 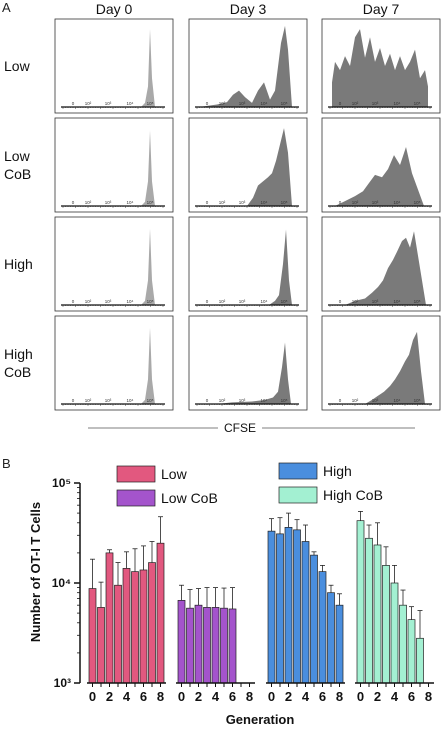 I want to click on y-tick-label: 10³, so click(x=62, y=683).